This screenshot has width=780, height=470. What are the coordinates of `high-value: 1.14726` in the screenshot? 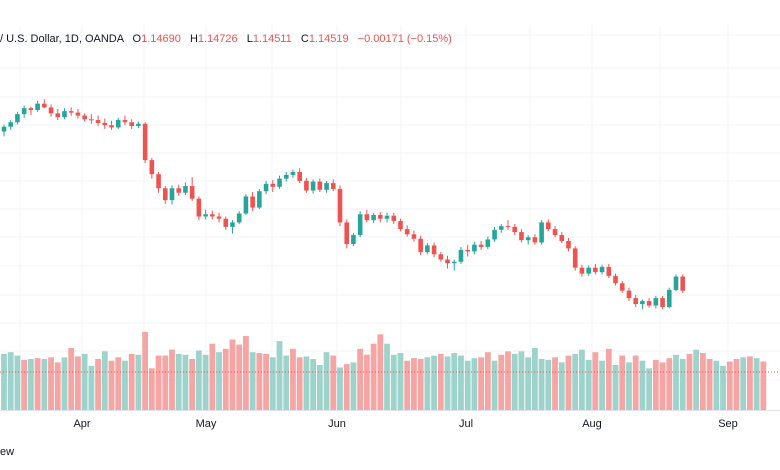 It's located at (217, 39).